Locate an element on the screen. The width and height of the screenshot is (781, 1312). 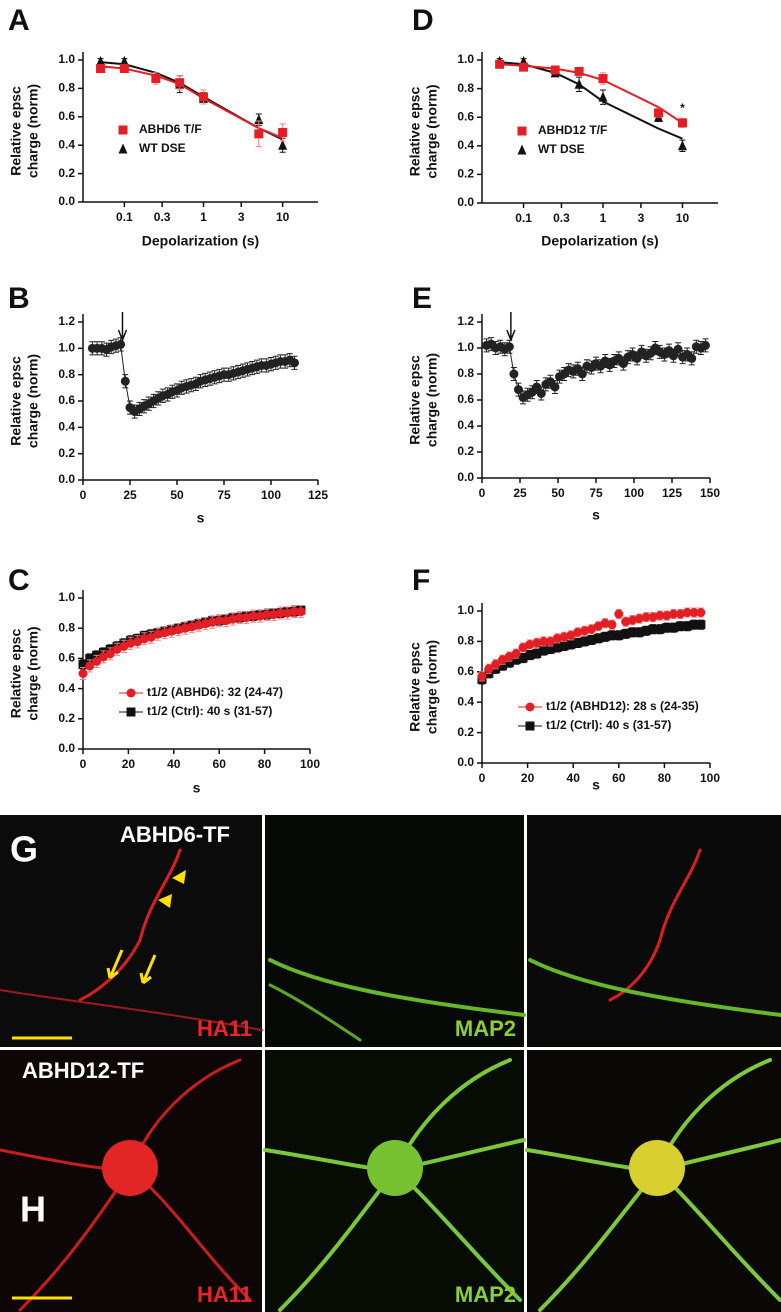
y-tick-label: 1.2 is located at coordinates (66, 321).